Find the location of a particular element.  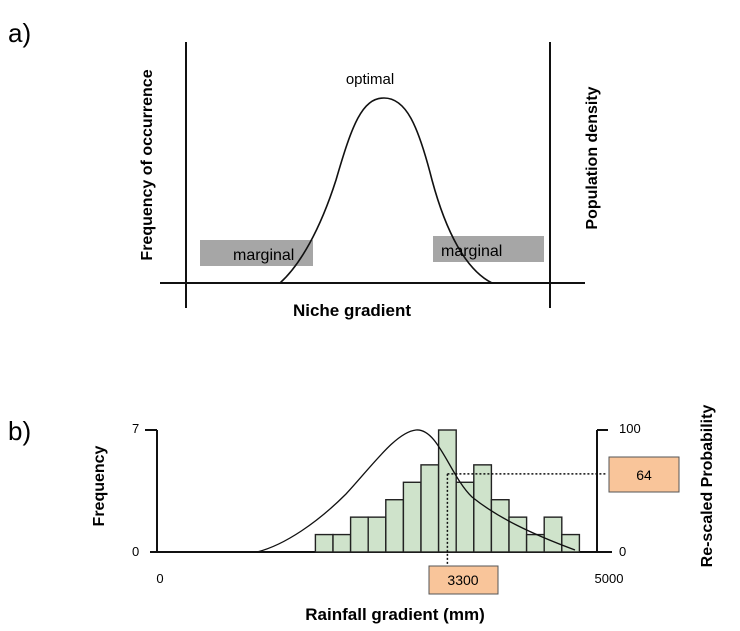

panel-a-marginal-box-right is located at coordinates (488, 249).